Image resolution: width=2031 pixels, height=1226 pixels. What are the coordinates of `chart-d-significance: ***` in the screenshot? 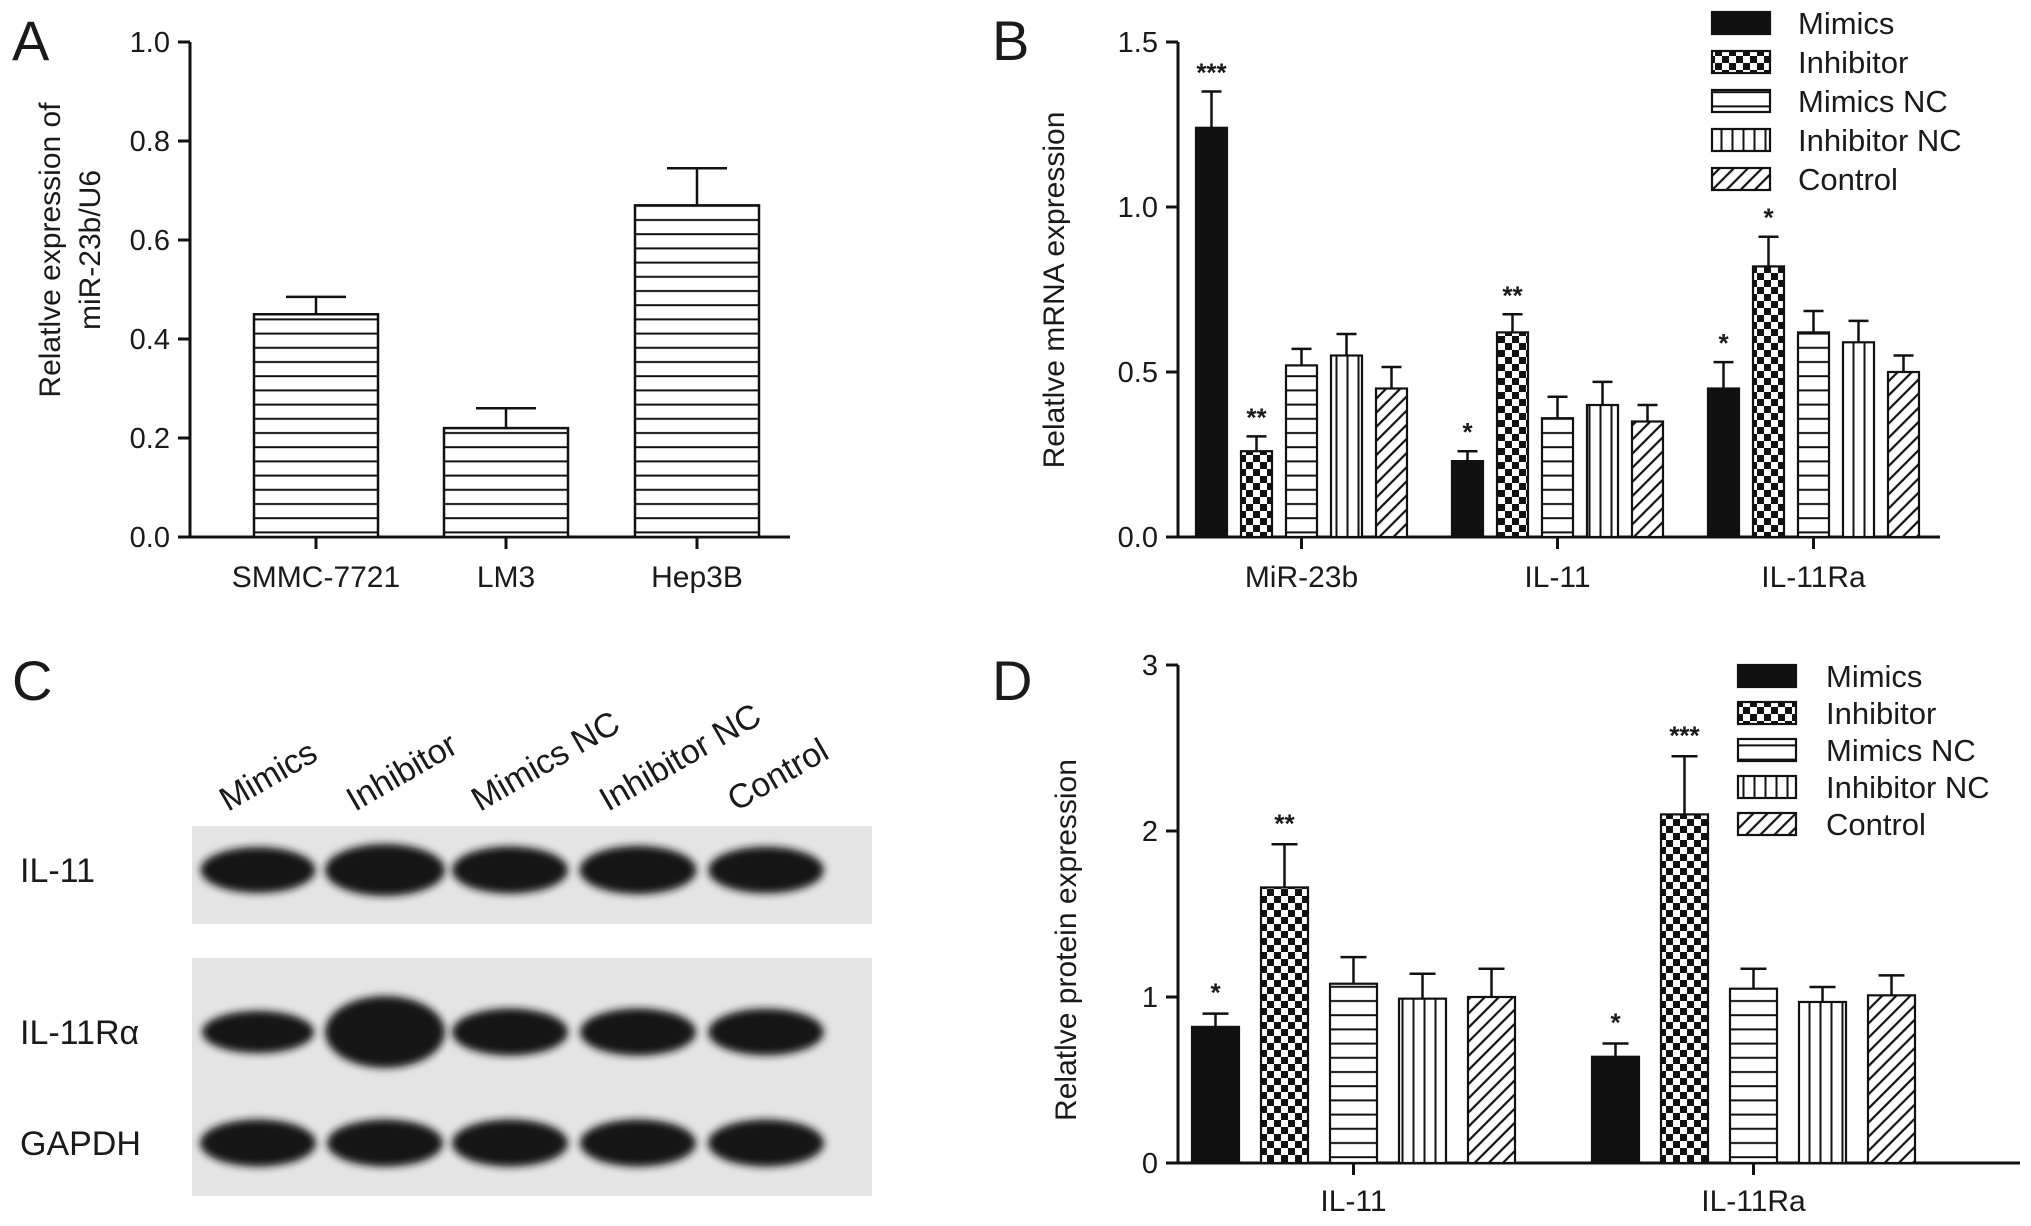 It's located at (1684, 735).